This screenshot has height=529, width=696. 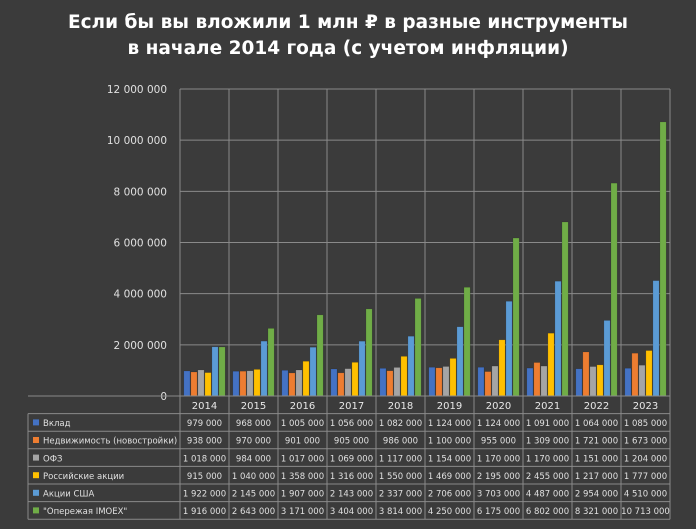 What do you see at coordinates (498, 512) in the screenshot?
I see `data-table-value: 6 175 000` at bounding box center [498, 512].